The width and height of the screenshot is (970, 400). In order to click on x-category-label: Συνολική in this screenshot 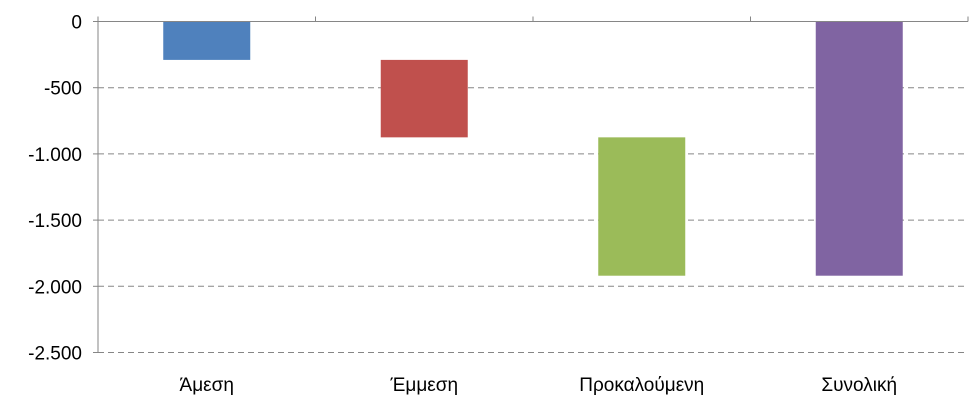, I will do `click(859, 385)`.